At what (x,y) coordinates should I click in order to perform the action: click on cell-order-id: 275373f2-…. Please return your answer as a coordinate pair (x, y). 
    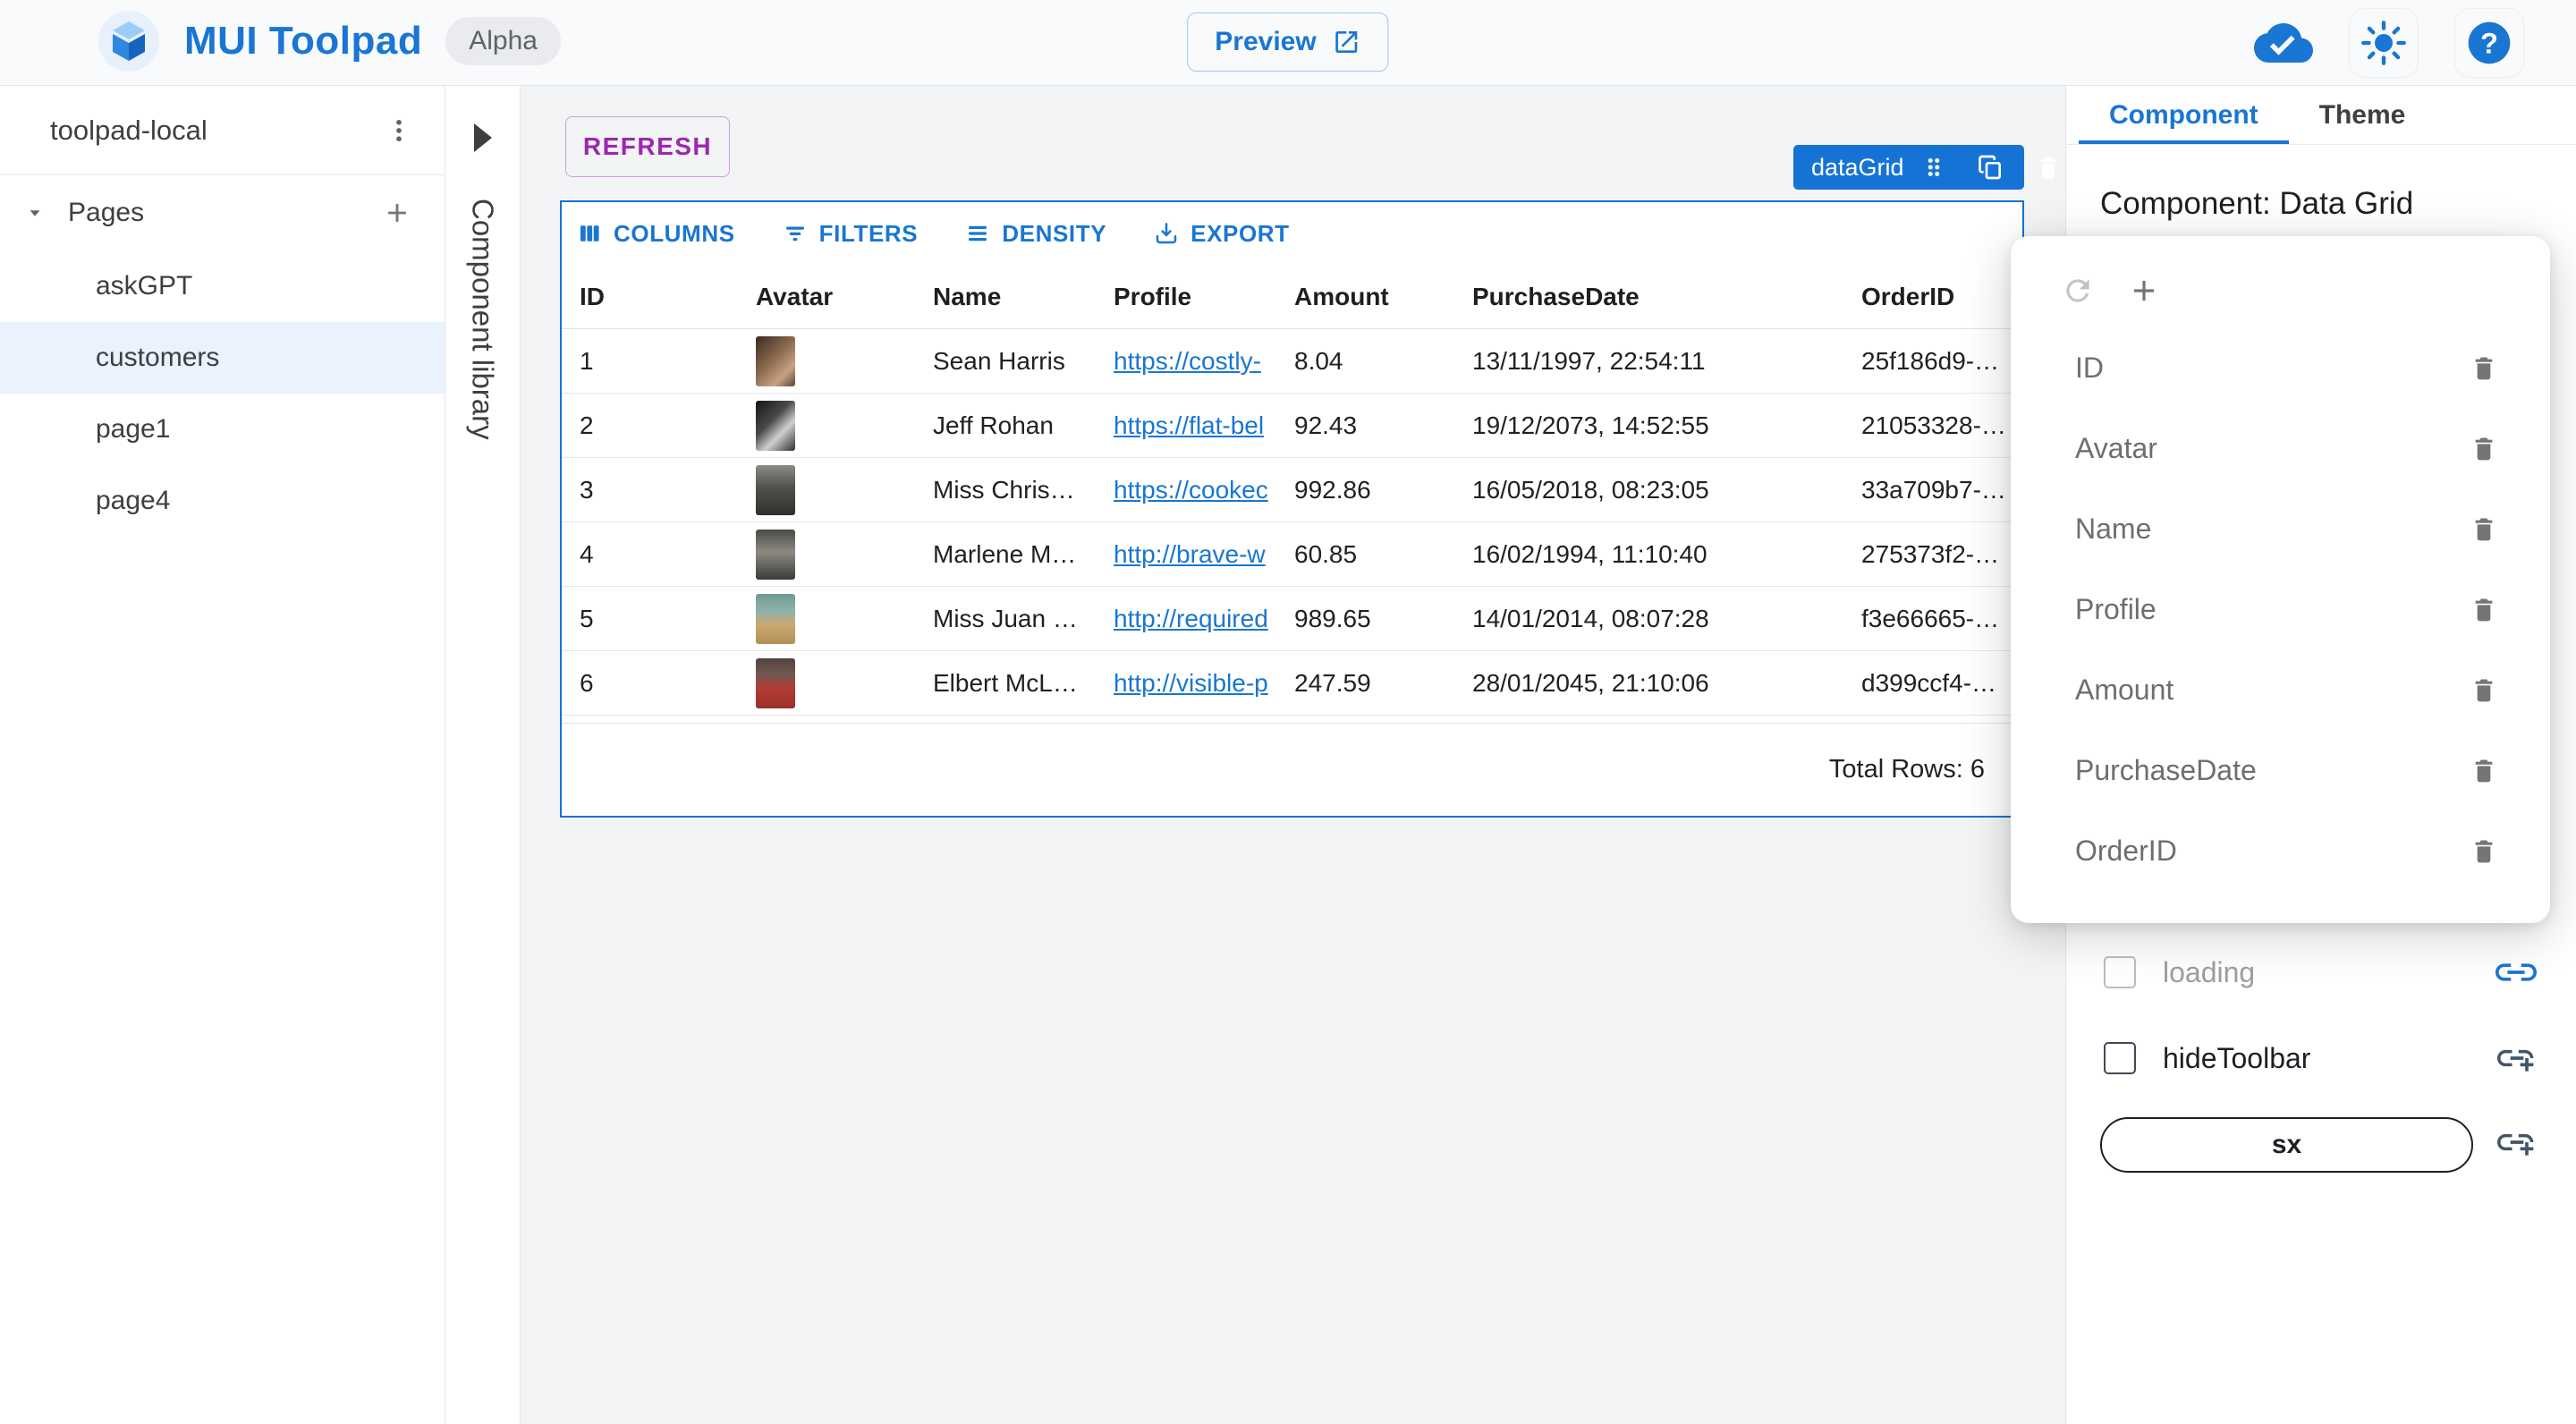
    Looking at the image, I should click on (1930, 553).